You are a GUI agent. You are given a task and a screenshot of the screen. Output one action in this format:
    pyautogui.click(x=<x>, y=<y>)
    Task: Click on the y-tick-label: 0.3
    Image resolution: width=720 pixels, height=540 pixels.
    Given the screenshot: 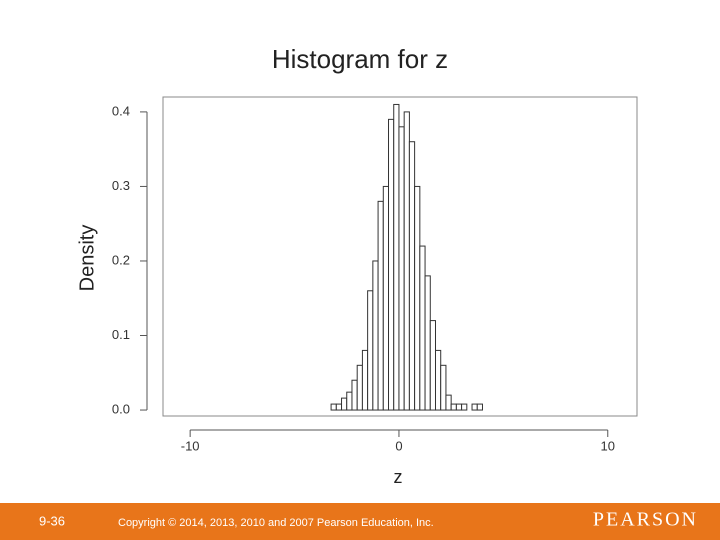 What is the action you would take?
    pyautogui.click(x=121, y=185)
    